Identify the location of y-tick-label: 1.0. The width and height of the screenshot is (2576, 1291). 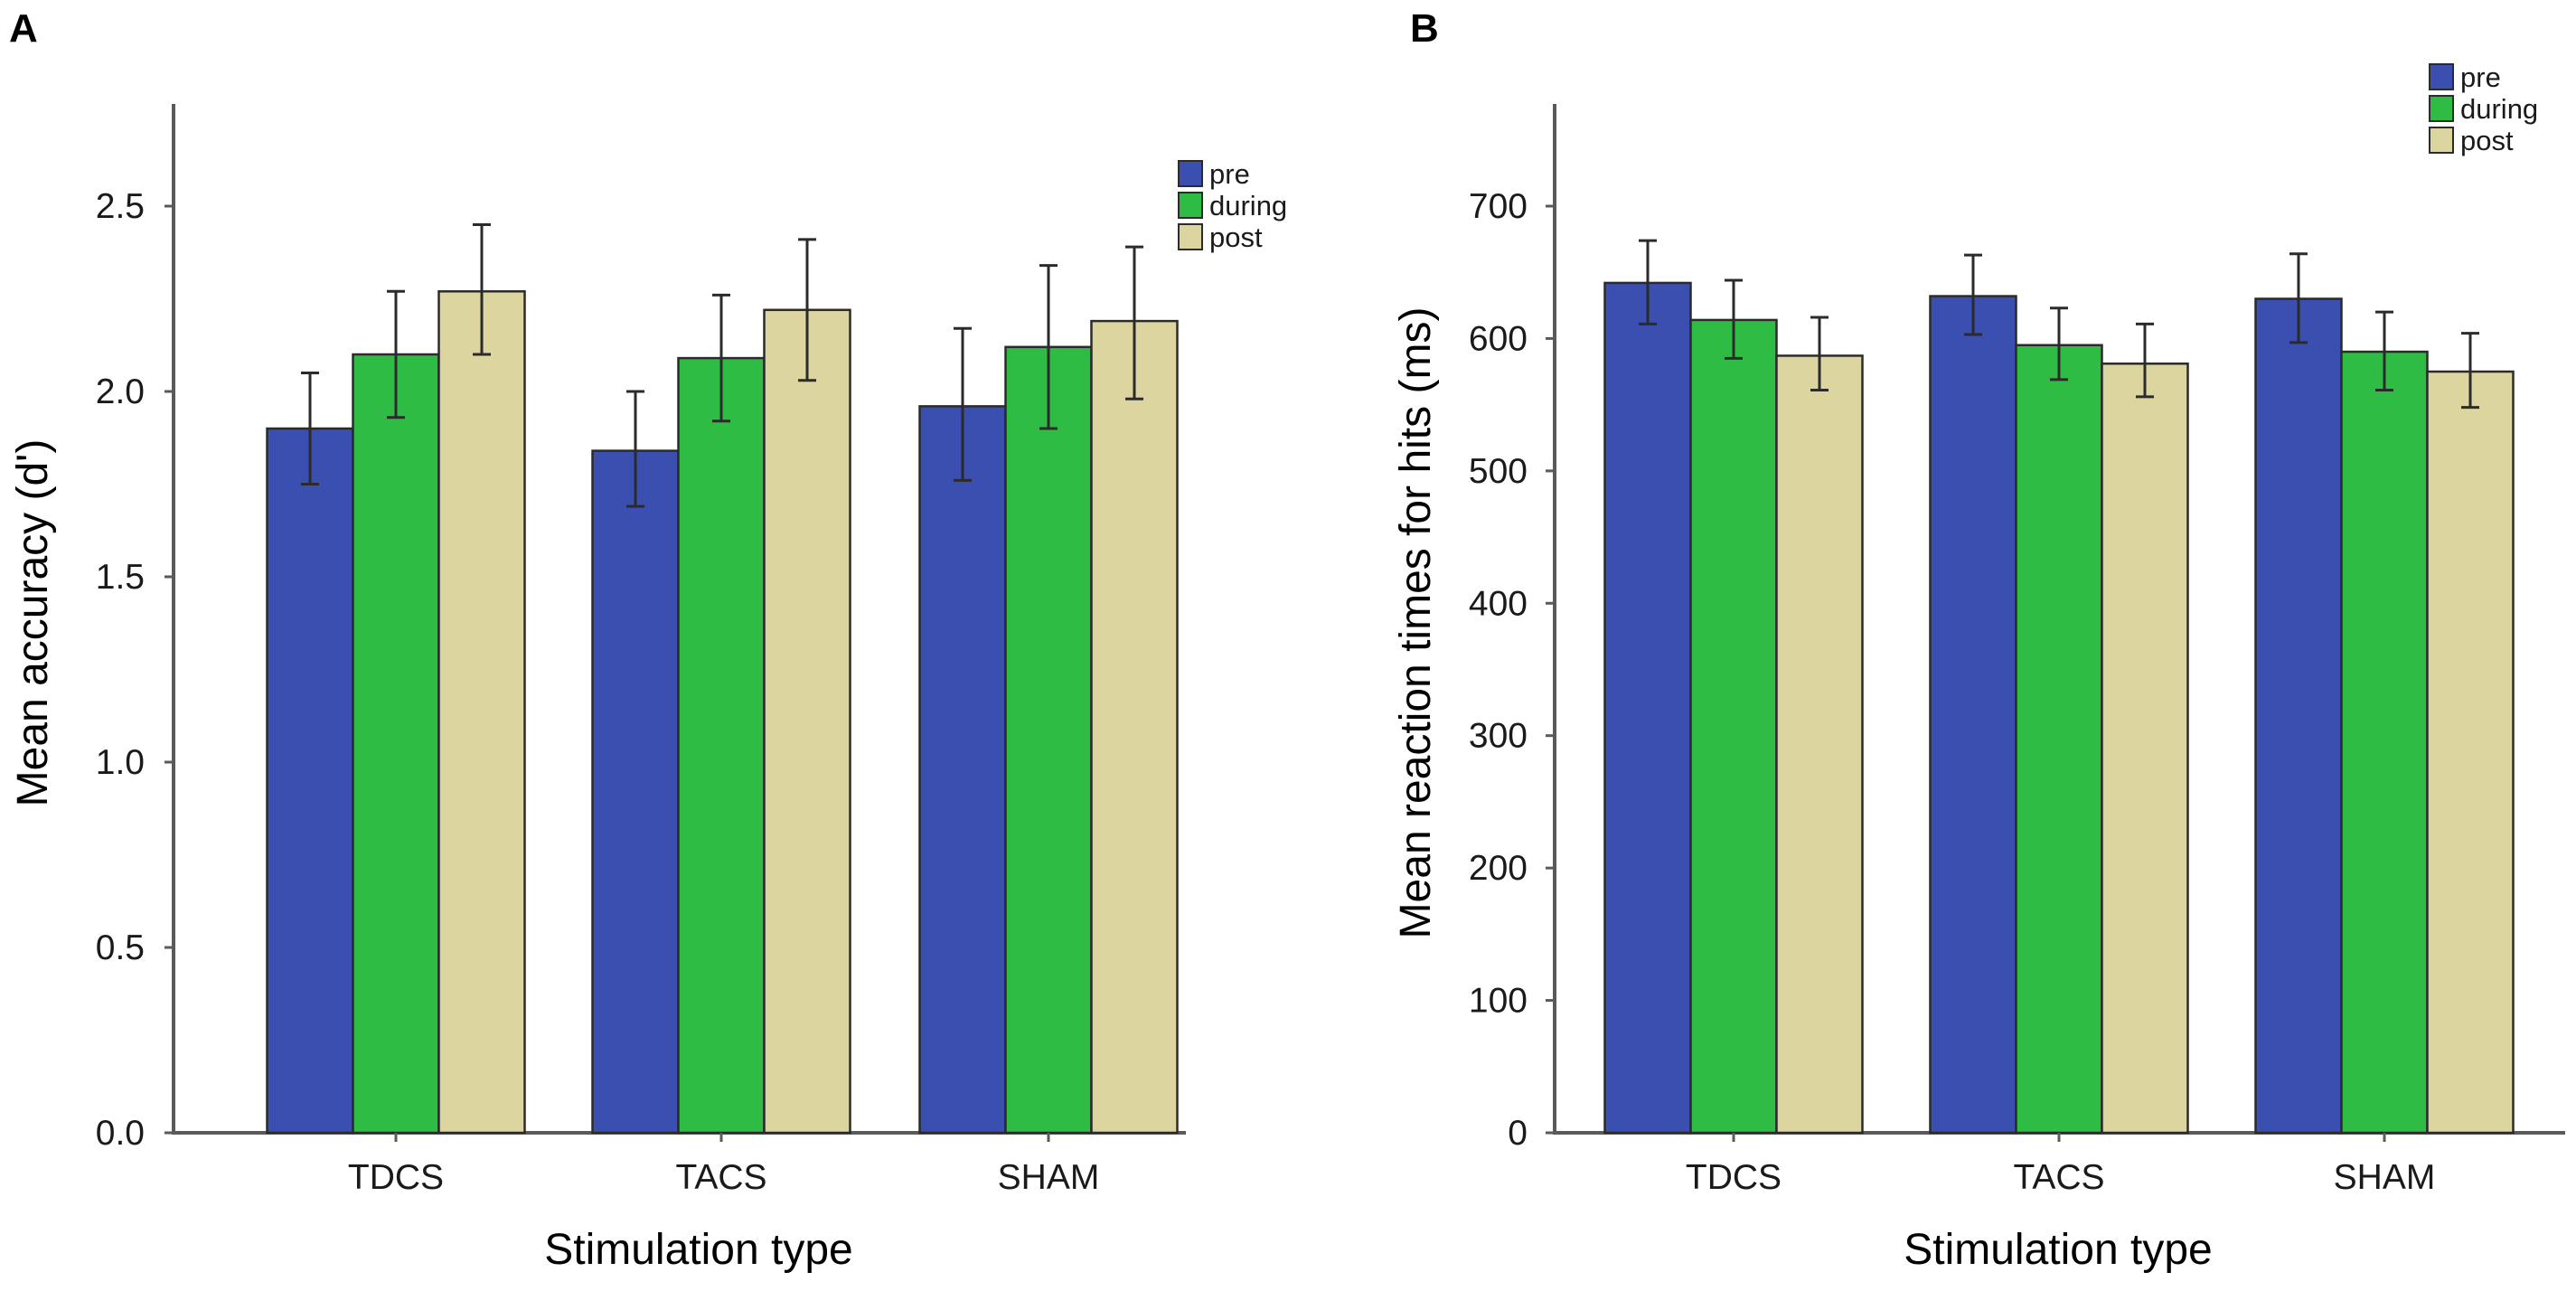
(120, 762).